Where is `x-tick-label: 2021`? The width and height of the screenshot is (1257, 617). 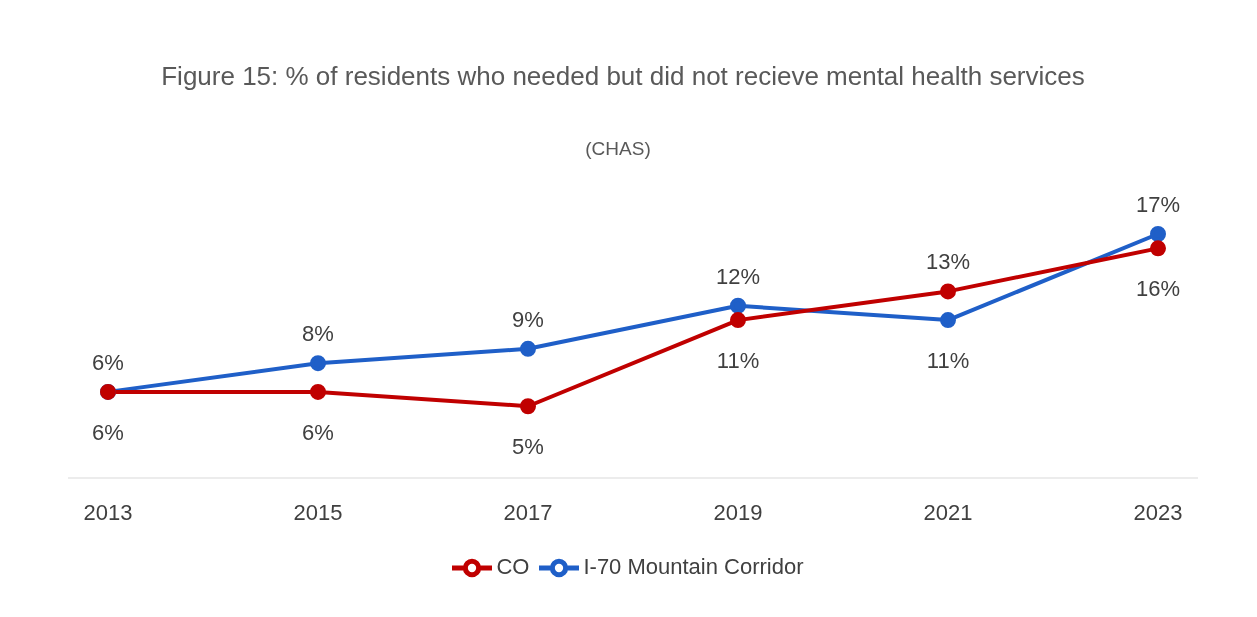
x-tick-label: 2021 is located at coordinates (948, 512).